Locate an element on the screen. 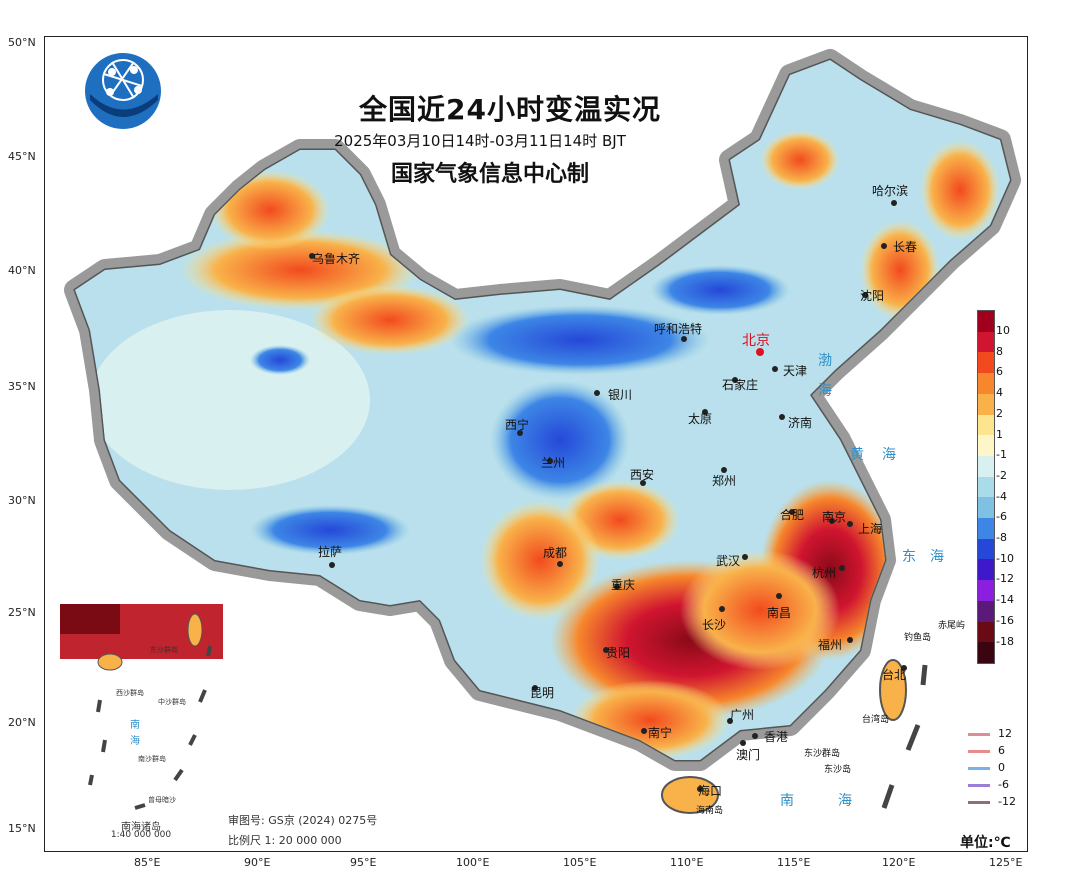 This screenshot has height=880, width=1080. city-label: 银川 is located at coordinates (620, 395).